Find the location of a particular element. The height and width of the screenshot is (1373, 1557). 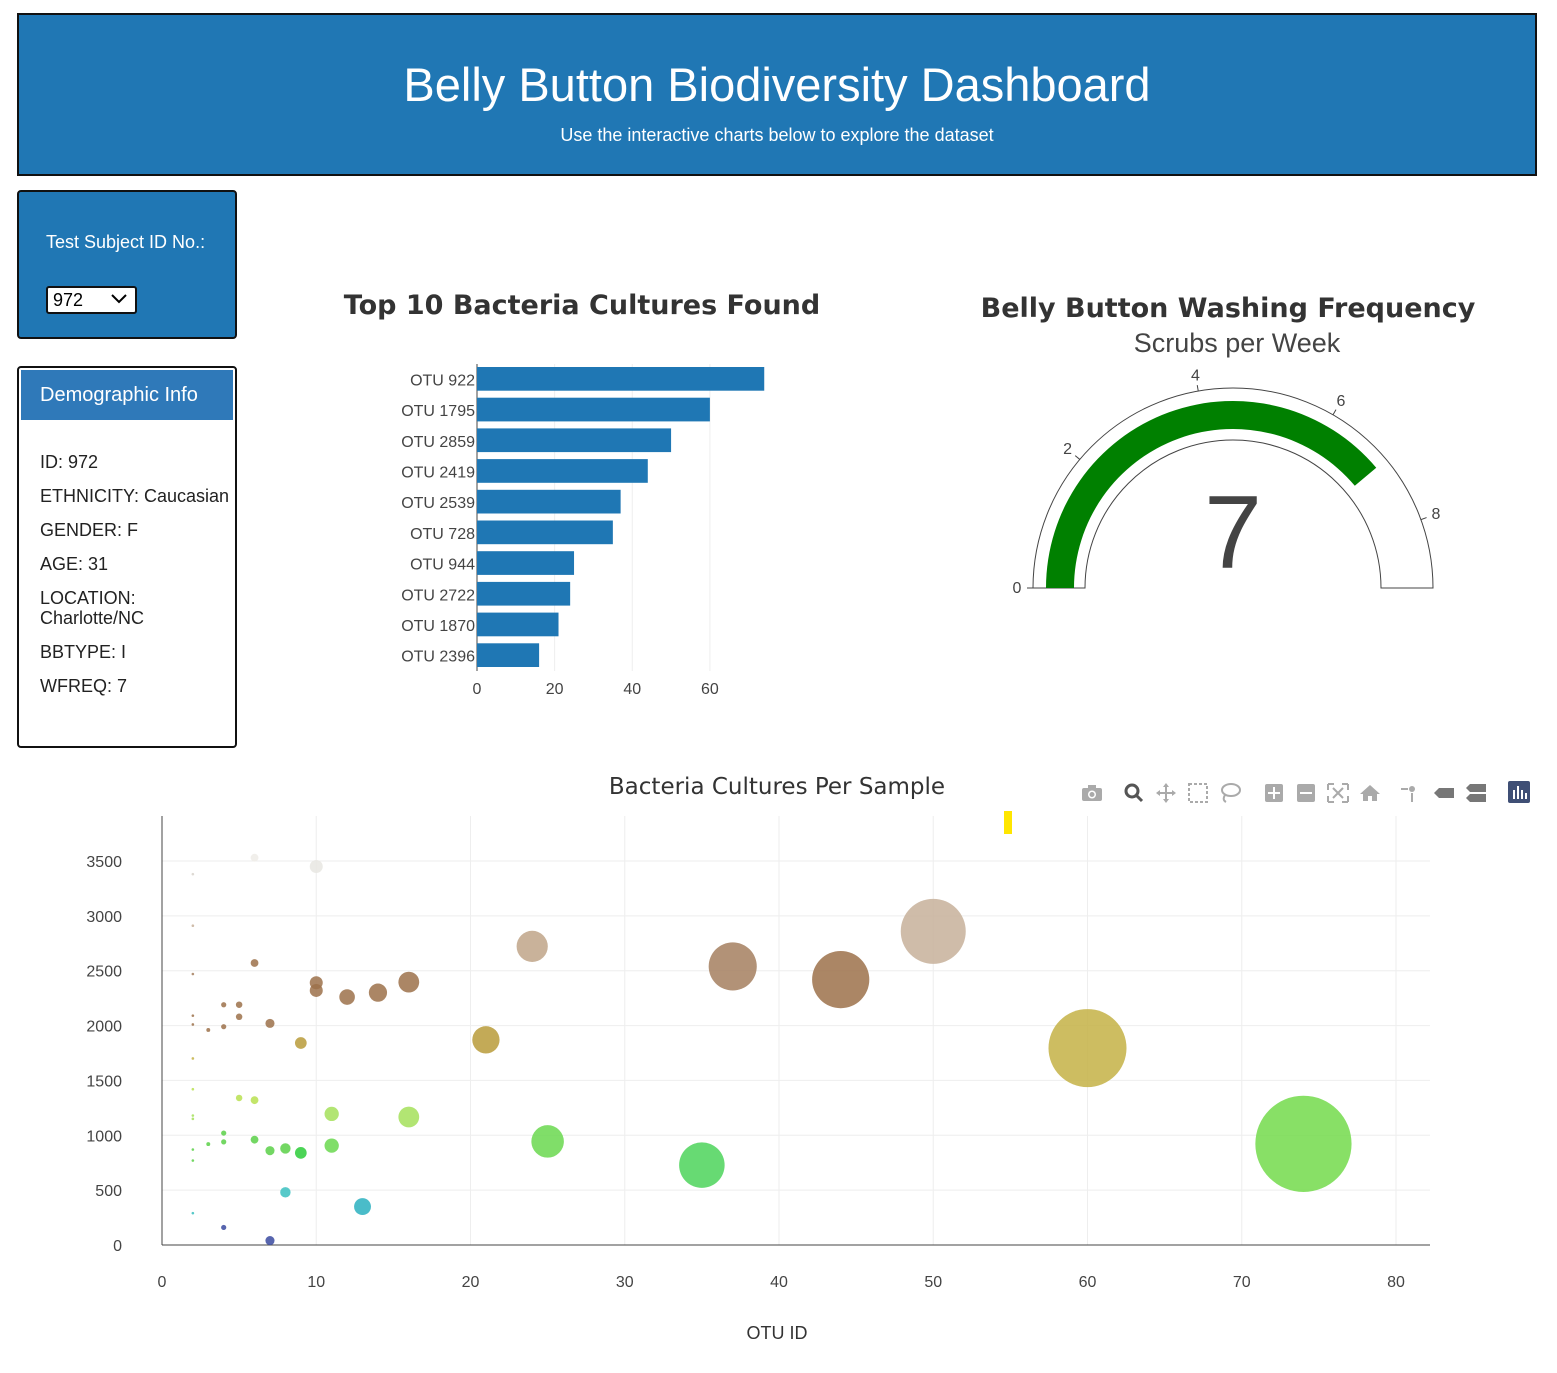

reset-axes-icon is located at coordinates (1370, 795).